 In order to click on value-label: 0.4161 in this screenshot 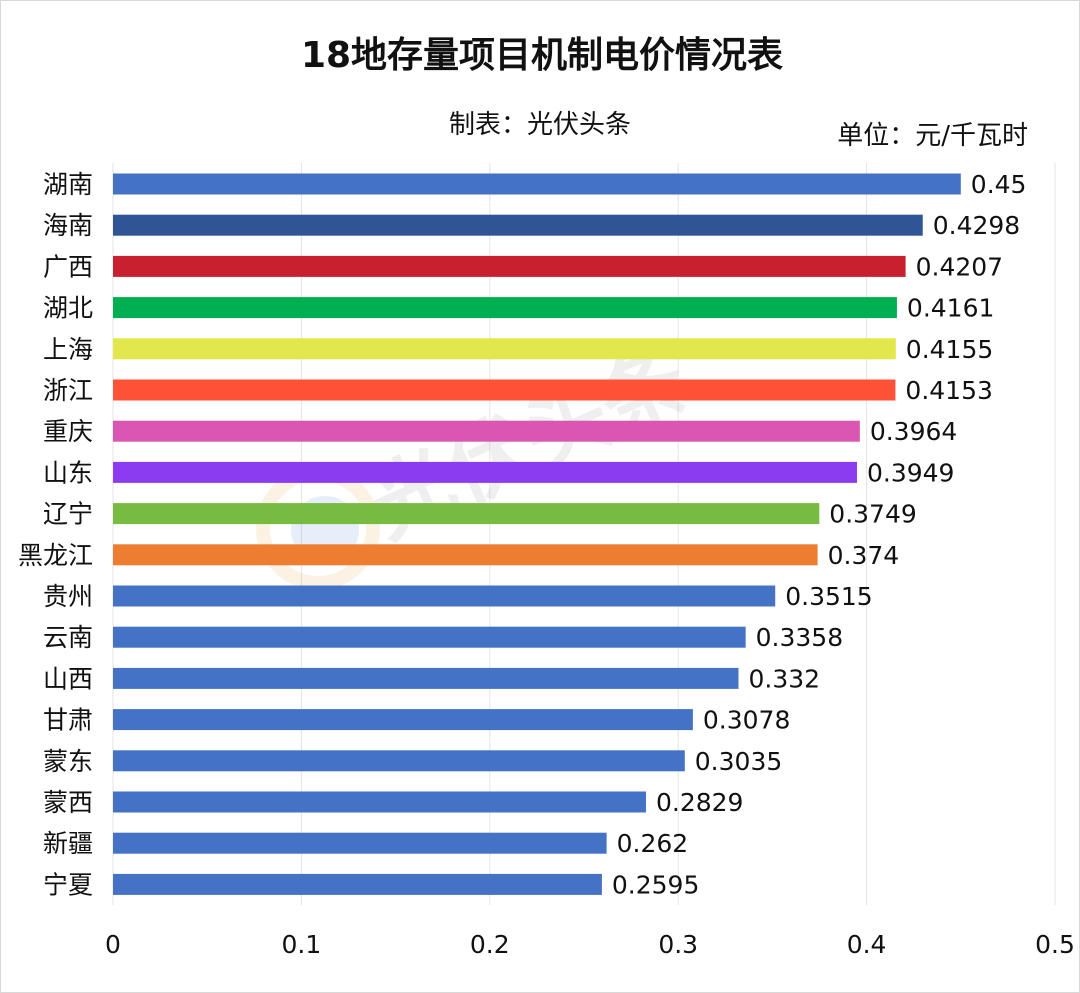, I will do `click(950, 308)`.